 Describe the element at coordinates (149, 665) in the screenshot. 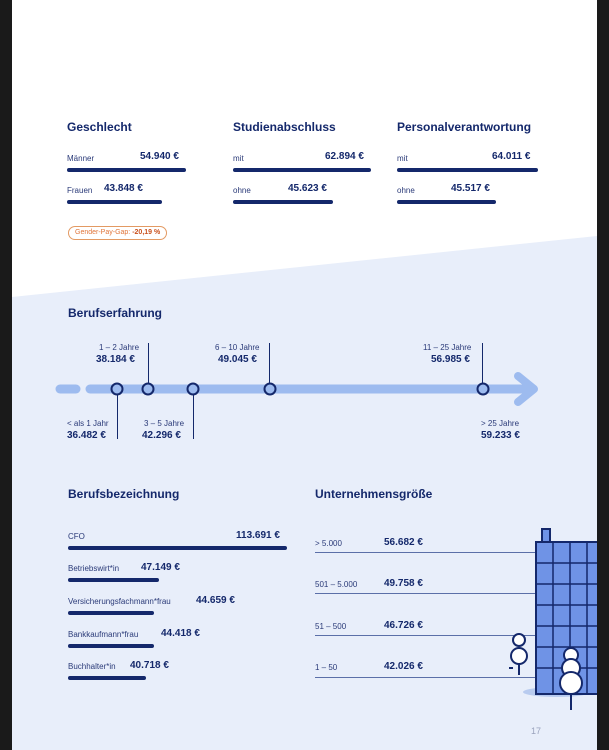

I see `job-row-value: 40.718 €` at that location.